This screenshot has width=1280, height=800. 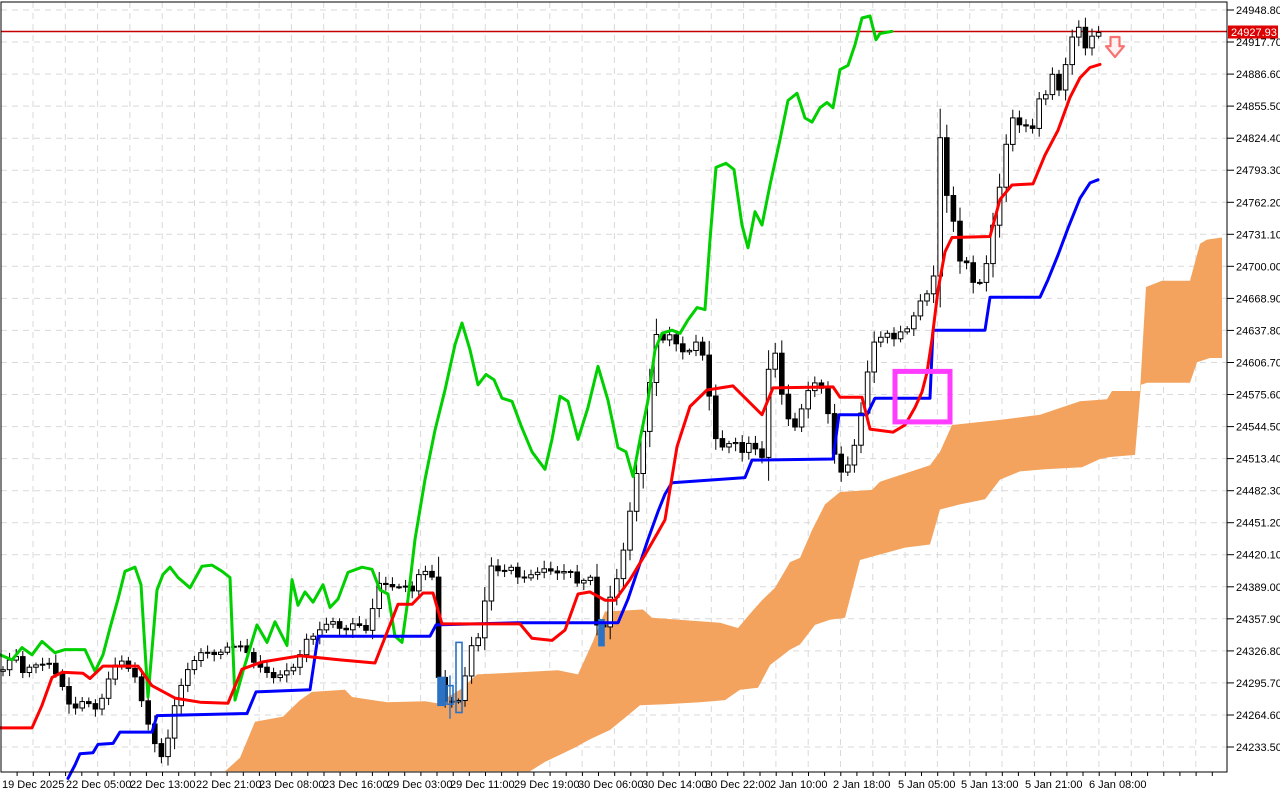 What do you see at coordinates (1258, 43) in the screenshot?
I see `svg-text: 24917.70` at bounding box center [1258, 43].